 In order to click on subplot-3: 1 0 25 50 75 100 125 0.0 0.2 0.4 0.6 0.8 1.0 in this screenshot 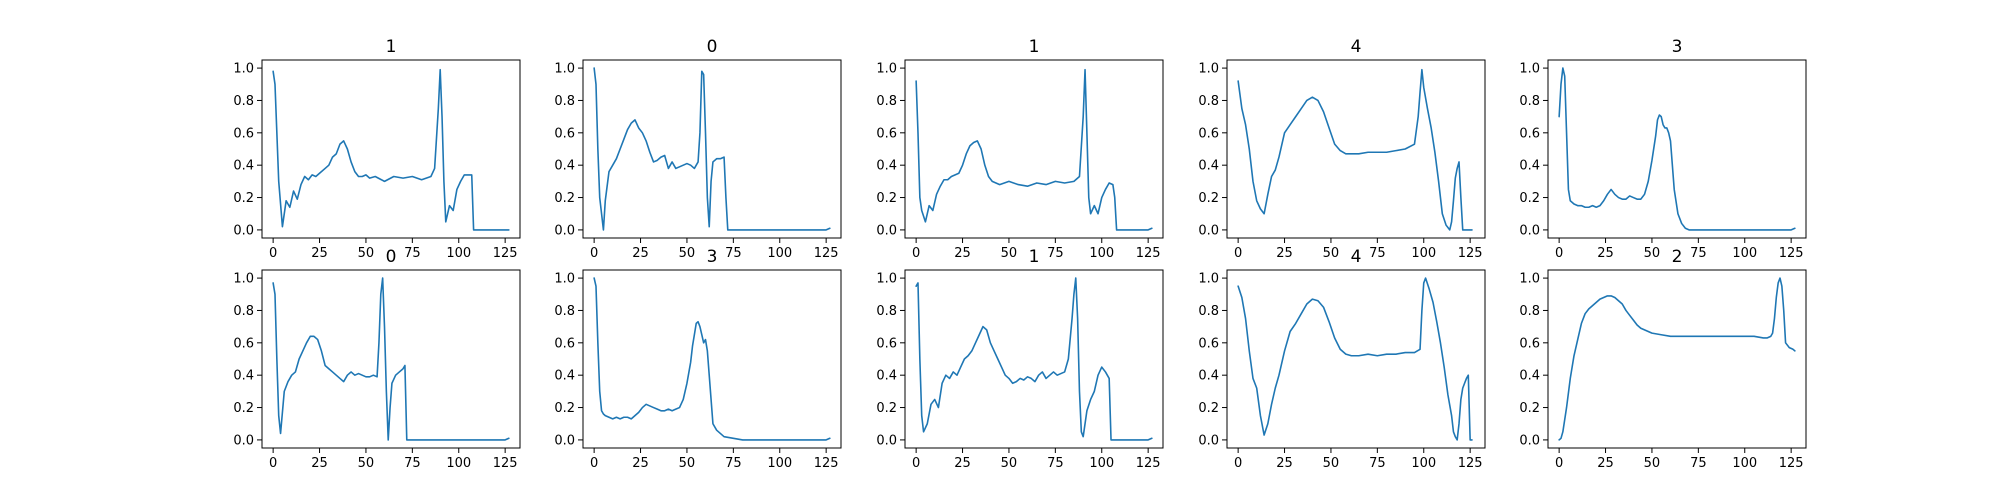, I will do `click(1020, 149)`.